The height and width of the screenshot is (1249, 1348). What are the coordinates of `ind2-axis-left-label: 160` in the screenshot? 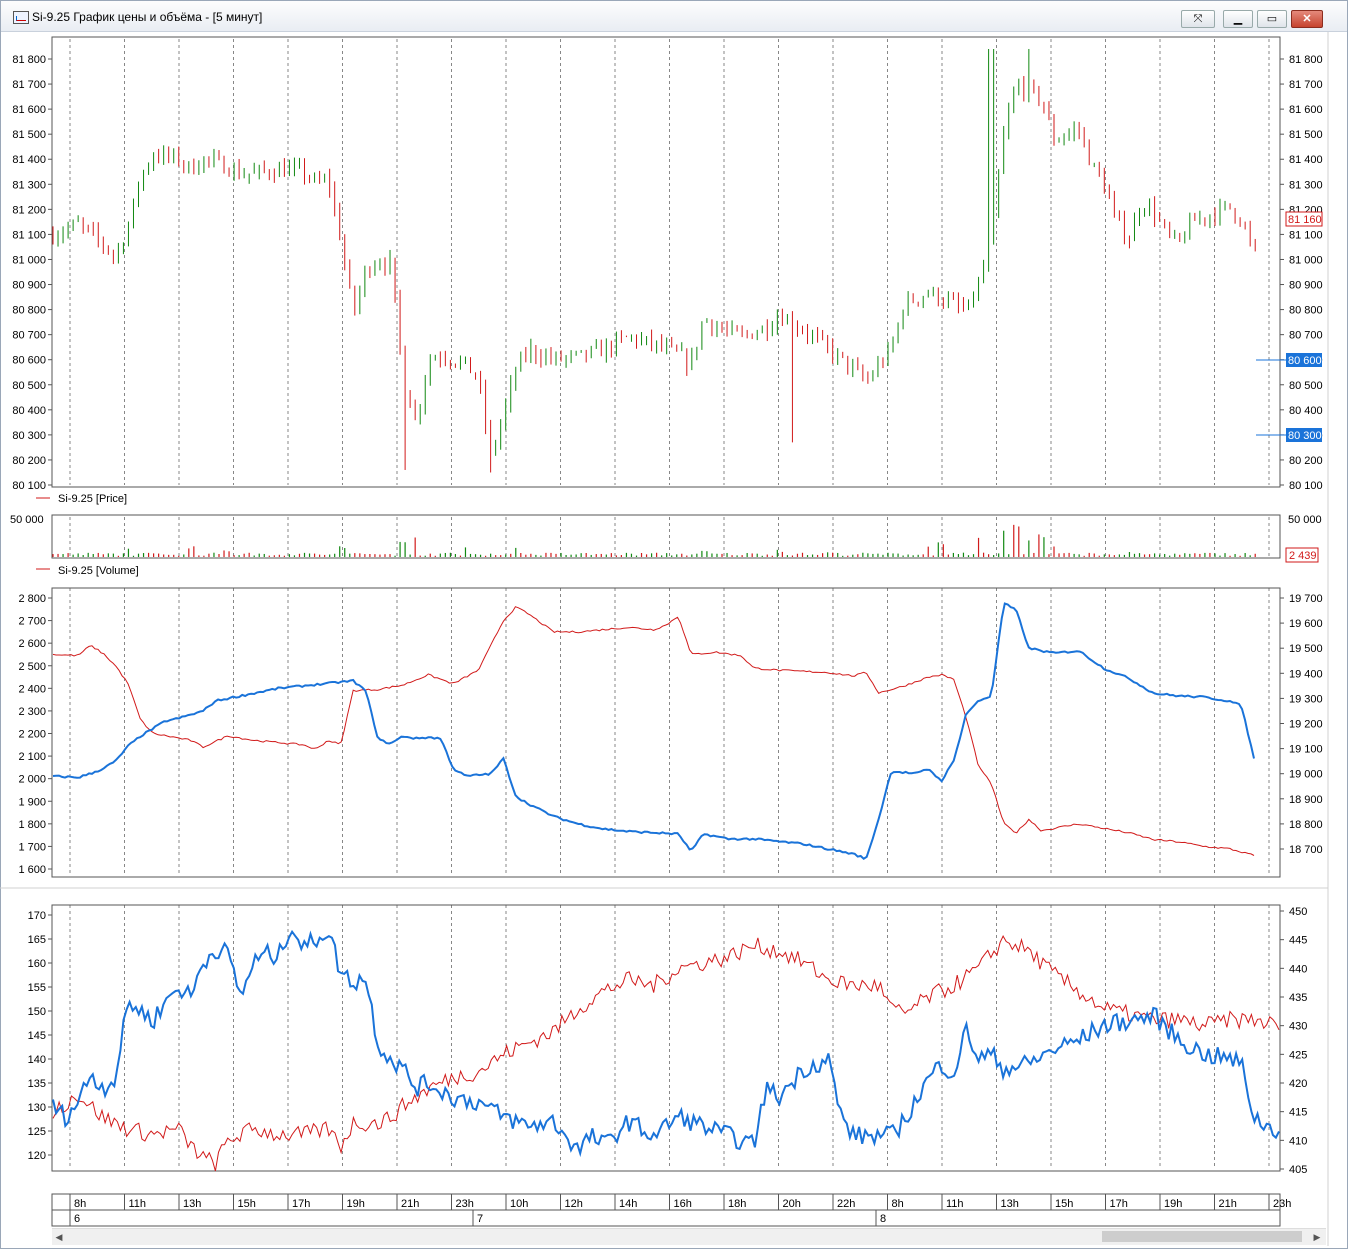 It's located at (37, 964).